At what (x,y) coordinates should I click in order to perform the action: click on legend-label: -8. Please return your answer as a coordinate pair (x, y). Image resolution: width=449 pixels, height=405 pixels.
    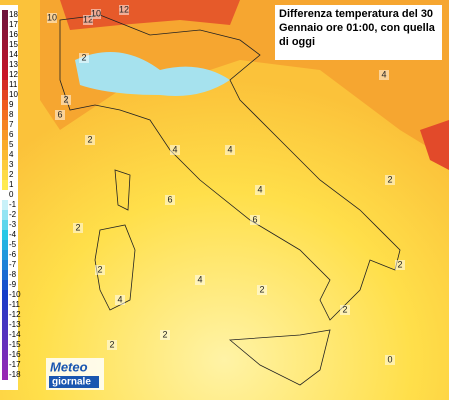
    Looking at the image, I should click on (13, 274).